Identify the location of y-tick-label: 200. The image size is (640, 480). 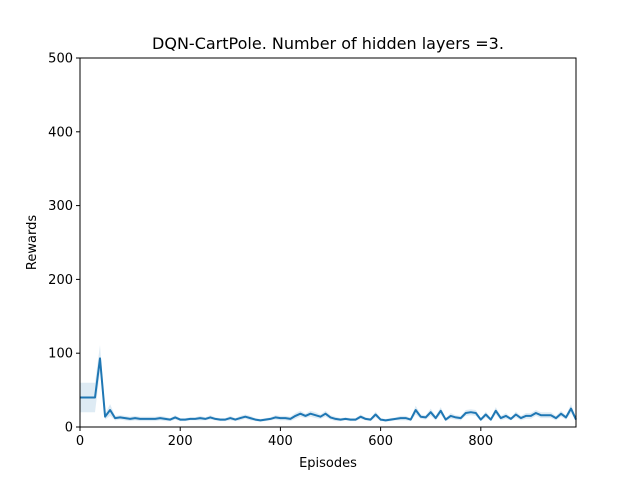
(60, 280).